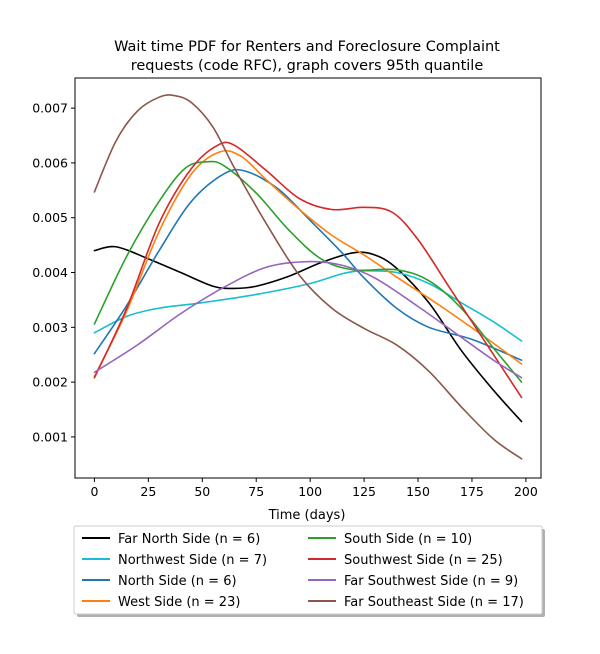  I want to click on x-tick-label-6: 150, so click(418, 491).